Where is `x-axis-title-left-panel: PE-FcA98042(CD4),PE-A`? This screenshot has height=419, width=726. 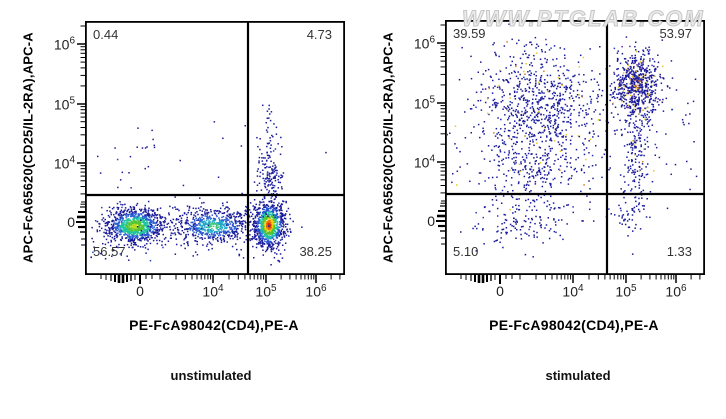
x-axis-title-left-panel: PE-FcA98042(CD4),PE-A is located at coordinates (214, 325).